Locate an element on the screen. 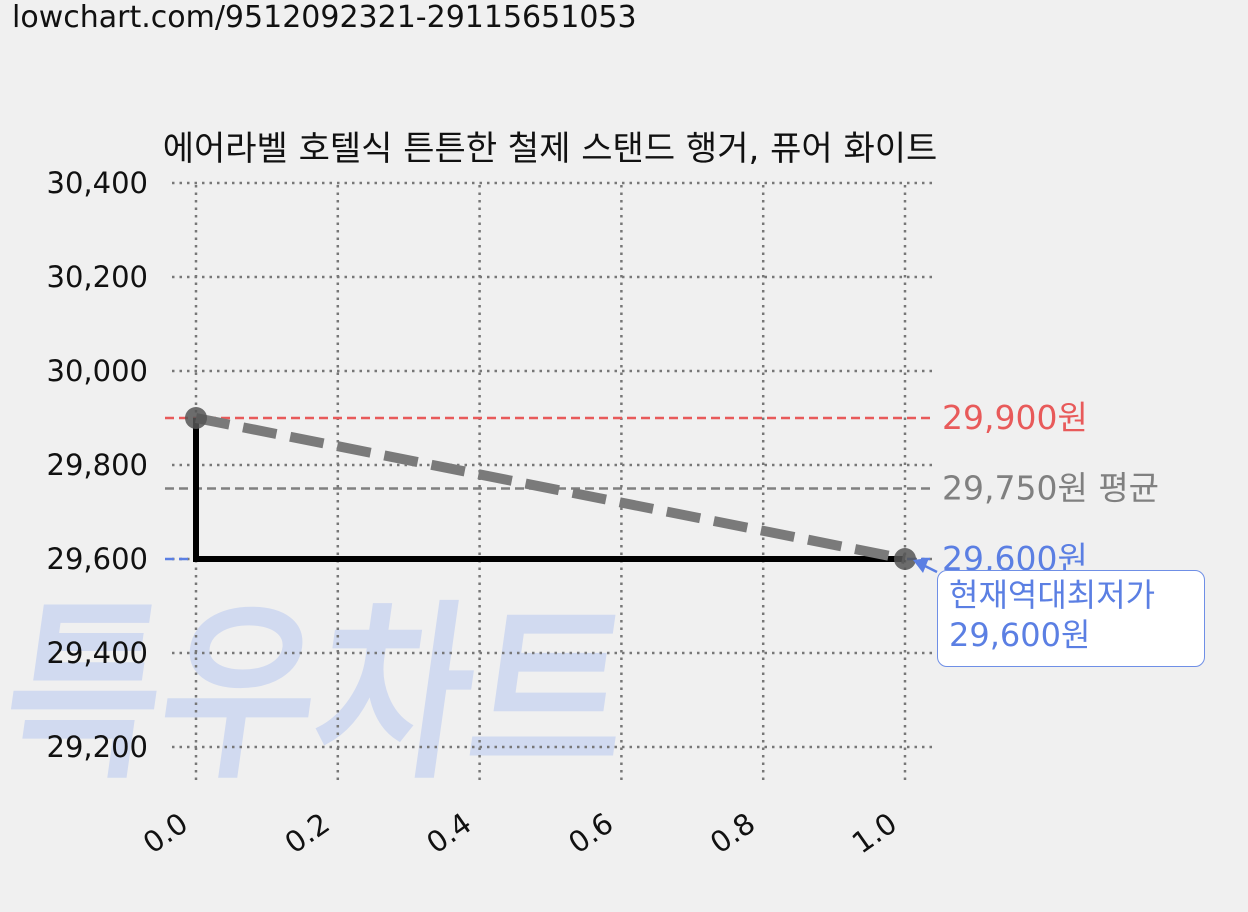 This screenshot has width=1248, height=912. trend-dashed-line is located at coordinates (550, 488).